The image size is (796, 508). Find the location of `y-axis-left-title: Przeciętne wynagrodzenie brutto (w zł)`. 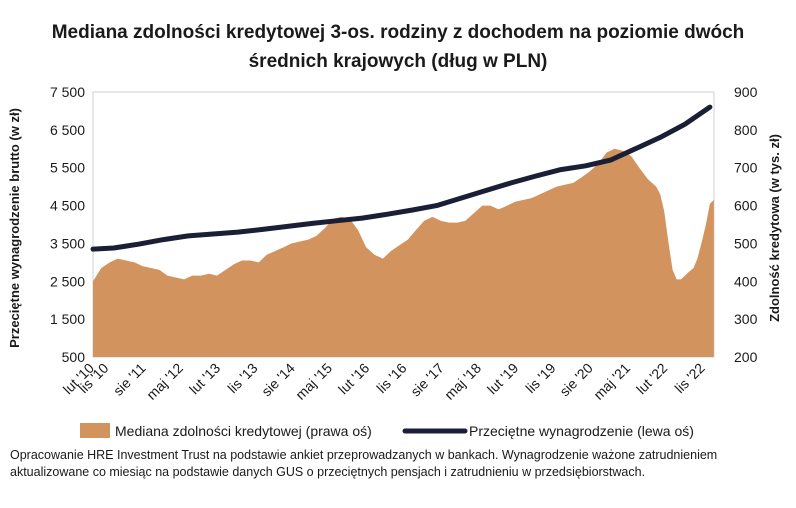

y-axis-left-title: Przeciętne wynagrodzenie brutto (w zł) is located at coordinates (14, 228).